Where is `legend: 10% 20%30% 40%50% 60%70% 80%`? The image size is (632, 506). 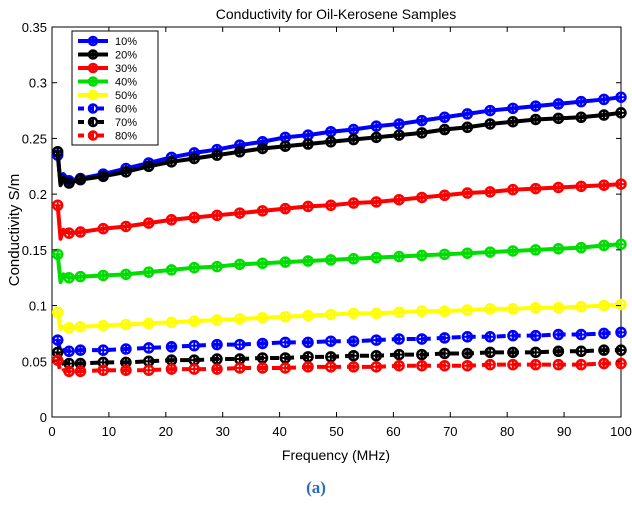 legend: 10% 20%30% 40%50% 60%70% 80% is located at coordinates (115, 88).